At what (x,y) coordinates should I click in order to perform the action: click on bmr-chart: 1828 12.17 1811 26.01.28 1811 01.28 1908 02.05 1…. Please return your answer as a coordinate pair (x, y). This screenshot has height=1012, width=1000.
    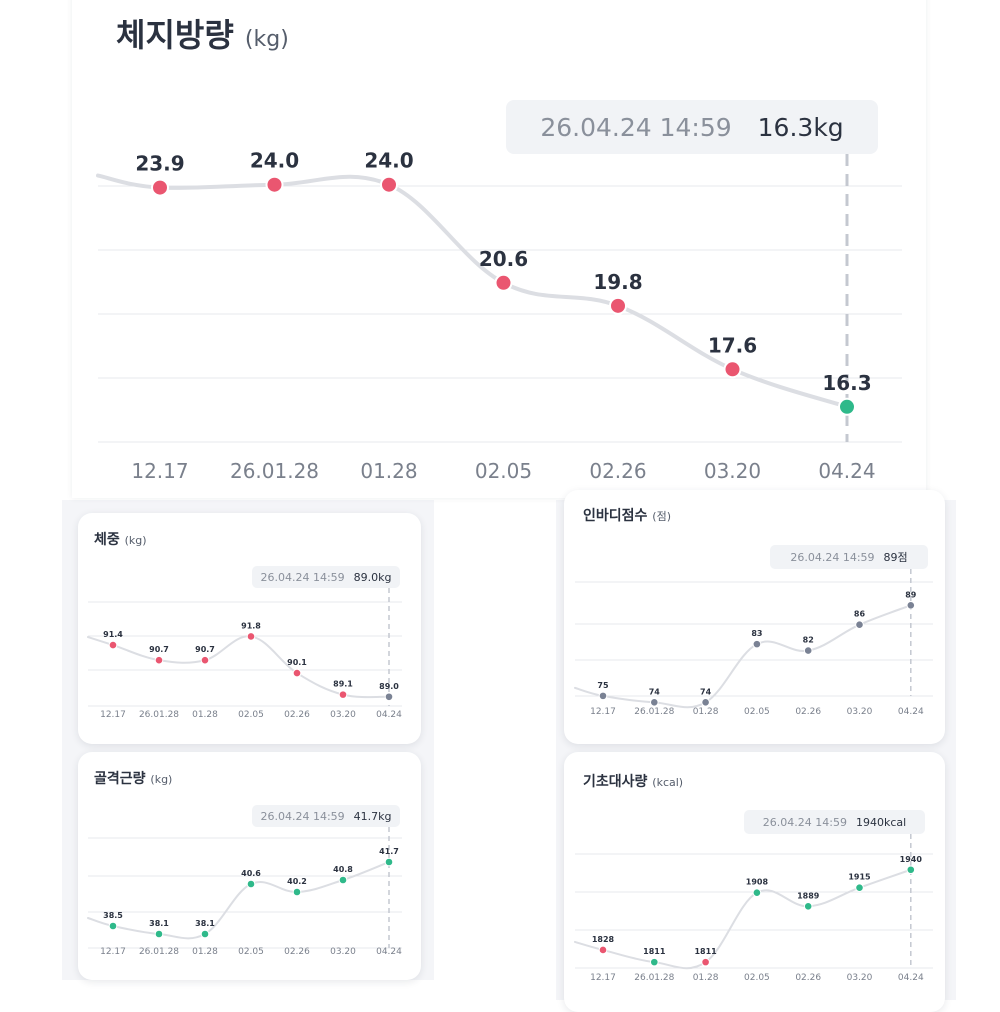
    Looking at the image, I should click on (753, 908).